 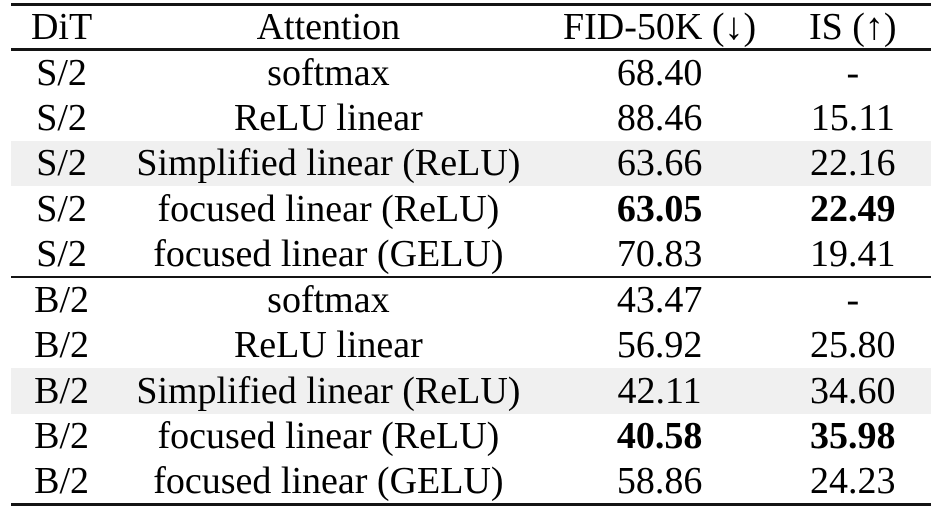 I want to click on cell-is-best: 35.98, so click(x=853, y=436).